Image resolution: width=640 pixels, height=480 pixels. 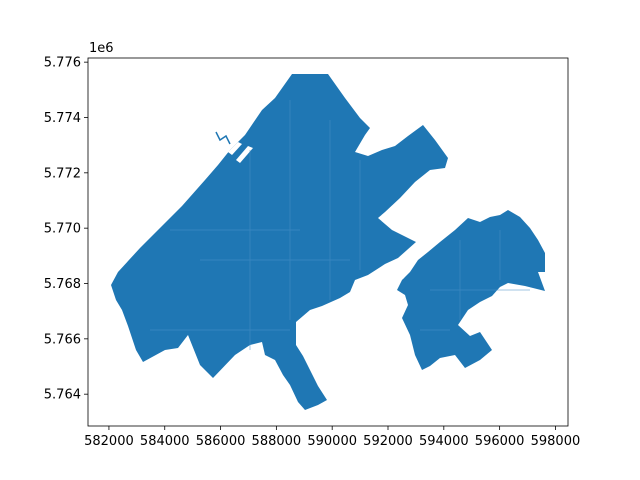 What do you see at coordinates (235, 148) in the screenshot?
I see `inlet-north-small` at bounding box center [235, 148].